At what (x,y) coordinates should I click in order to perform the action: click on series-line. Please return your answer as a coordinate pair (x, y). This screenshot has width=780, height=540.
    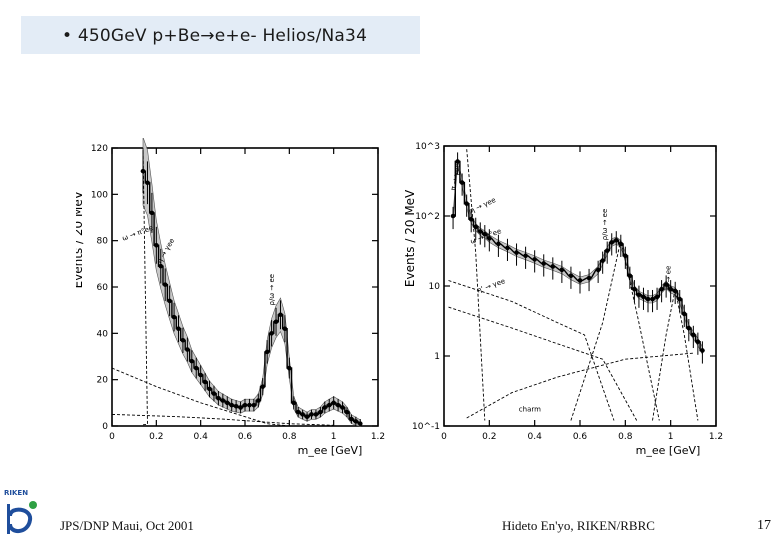
    Looking at the image, I should click on (251, 297).